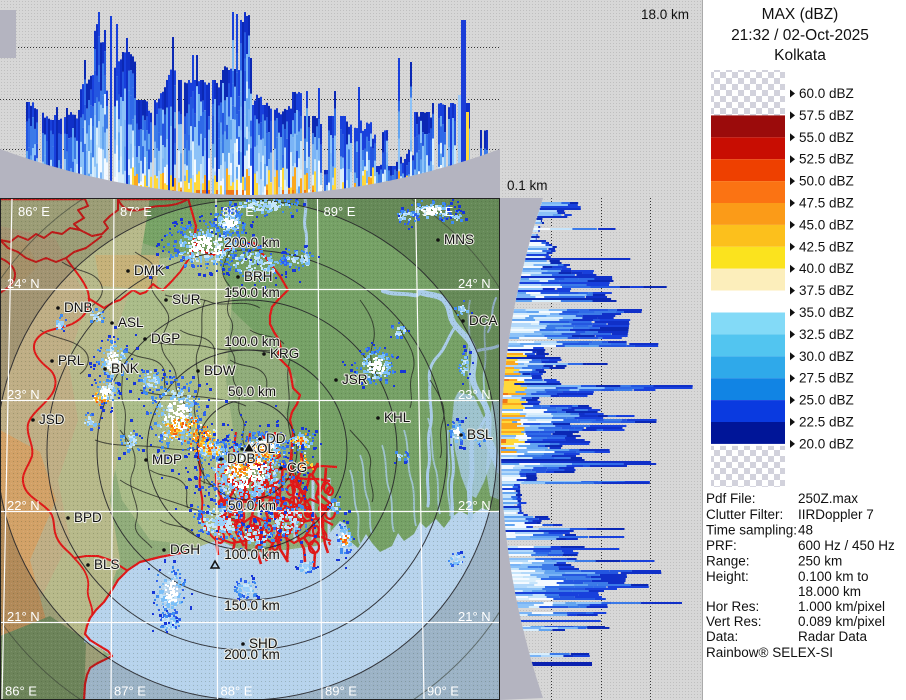 The image size is (906, 700). What do you see at coordinates (826, 137) in the screenshot?
I see `svg-text: 55.0 dBZ` at bounding box center [826, 137].